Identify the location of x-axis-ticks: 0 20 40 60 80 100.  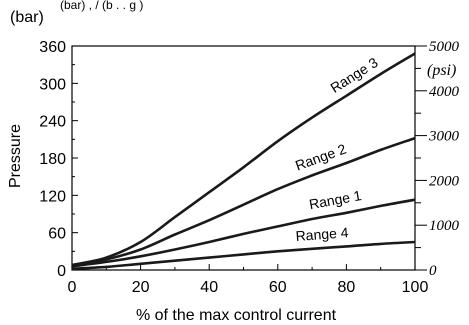
(248, 280).